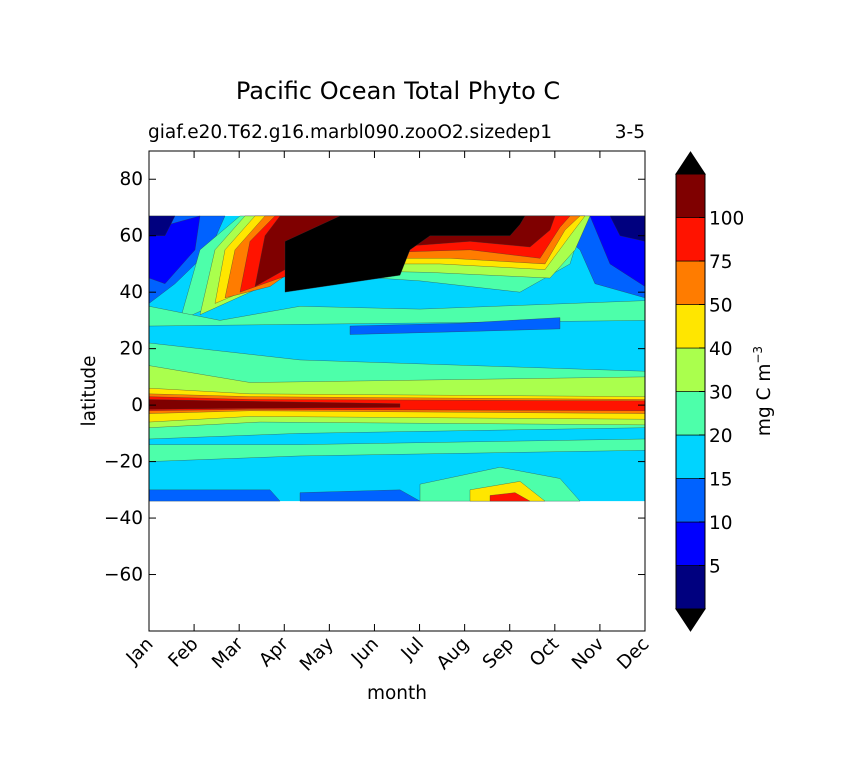  I want to click on colorbar-label-exponent: −3, so click(758, 355).